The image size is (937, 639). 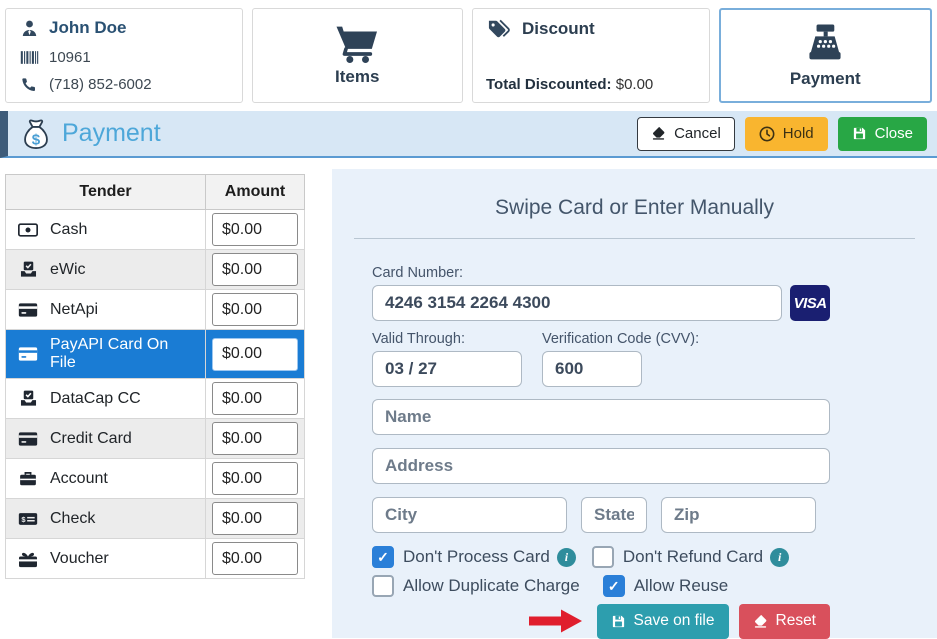 What do you see at coordinates (155, 398) in the screenshot?
I see `tender-row-datacap-cc: DataCap CC` at bounding box center [155, 398].